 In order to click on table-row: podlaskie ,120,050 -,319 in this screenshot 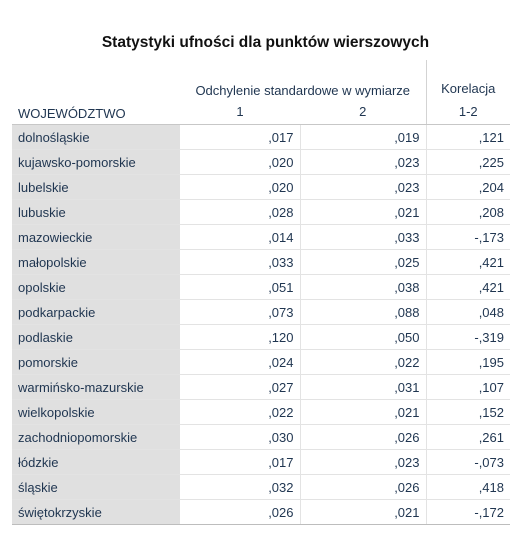, I will do `click(261, 337)`.